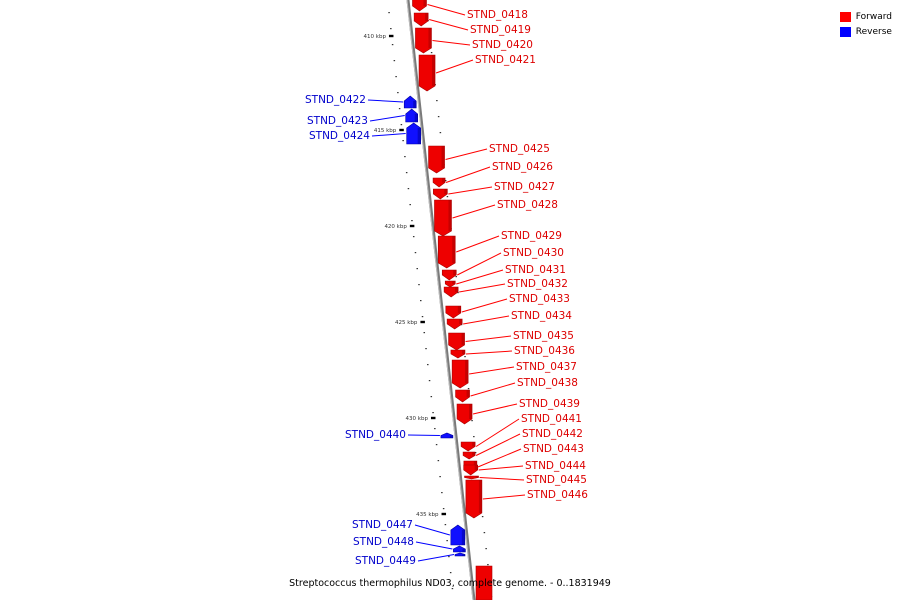 The image size is (900, 600). Describe the element at coordinates (557, 495) in the screenshot. I see `forward-gene-label: STND_0446` at that location.